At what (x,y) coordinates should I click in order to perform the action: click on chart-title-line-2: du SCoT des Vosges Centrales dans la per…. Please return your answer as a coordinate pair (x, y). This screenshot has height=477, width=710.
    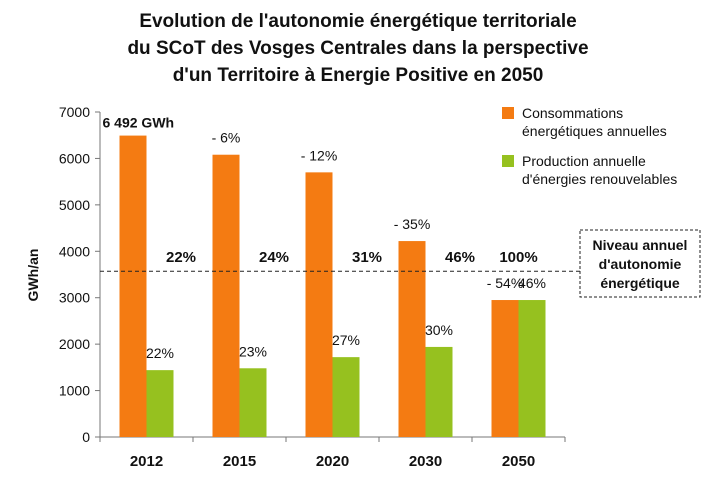
    Looking at the image, I should click on (357, 48).